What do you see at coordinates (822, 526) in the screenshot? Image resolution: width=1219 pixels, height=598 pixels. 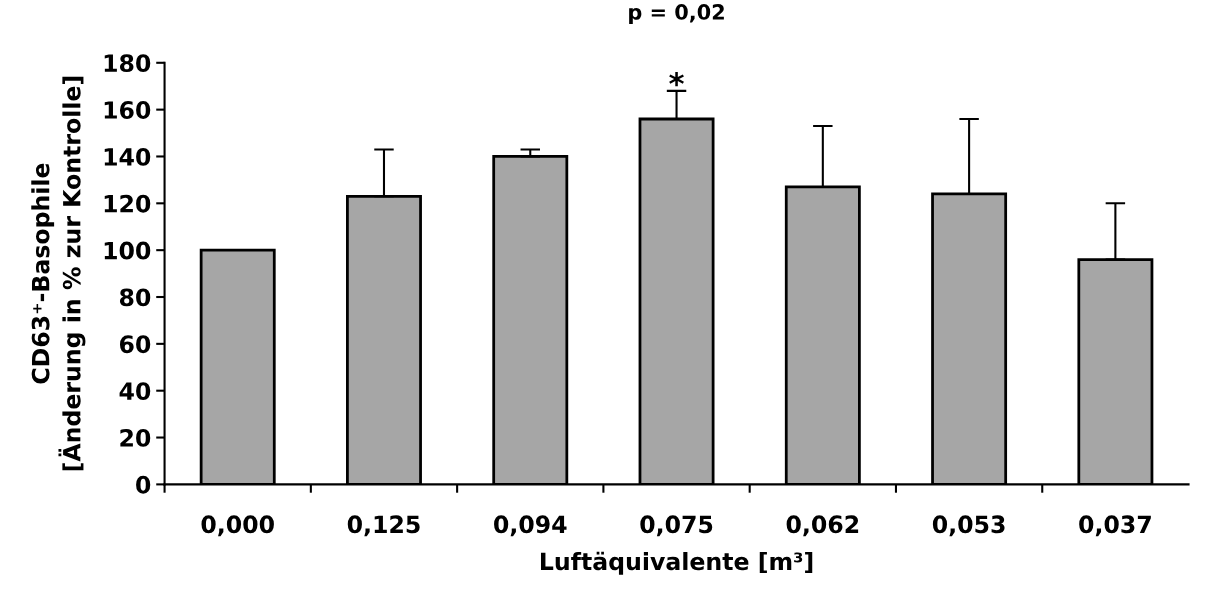 I see `x-tick-label: 0,062` at bounding box center [822, 526].